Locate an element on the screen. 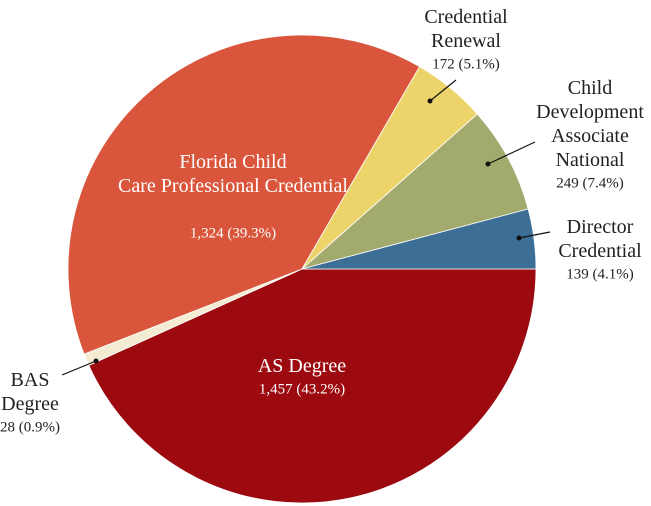 This screenshot has width=651, height=506. label-line: Associate is located at coordinates (590, 136).